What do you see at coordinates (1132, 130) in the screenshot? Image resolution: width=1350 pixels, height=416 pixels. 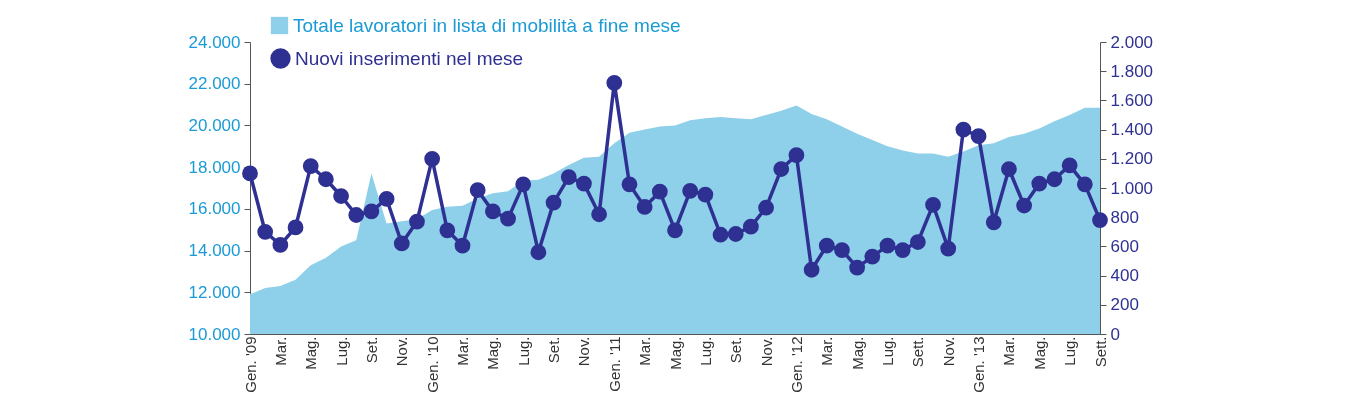 I see `y2-tick-label: 1.400` at bounding box center [1132, 130].